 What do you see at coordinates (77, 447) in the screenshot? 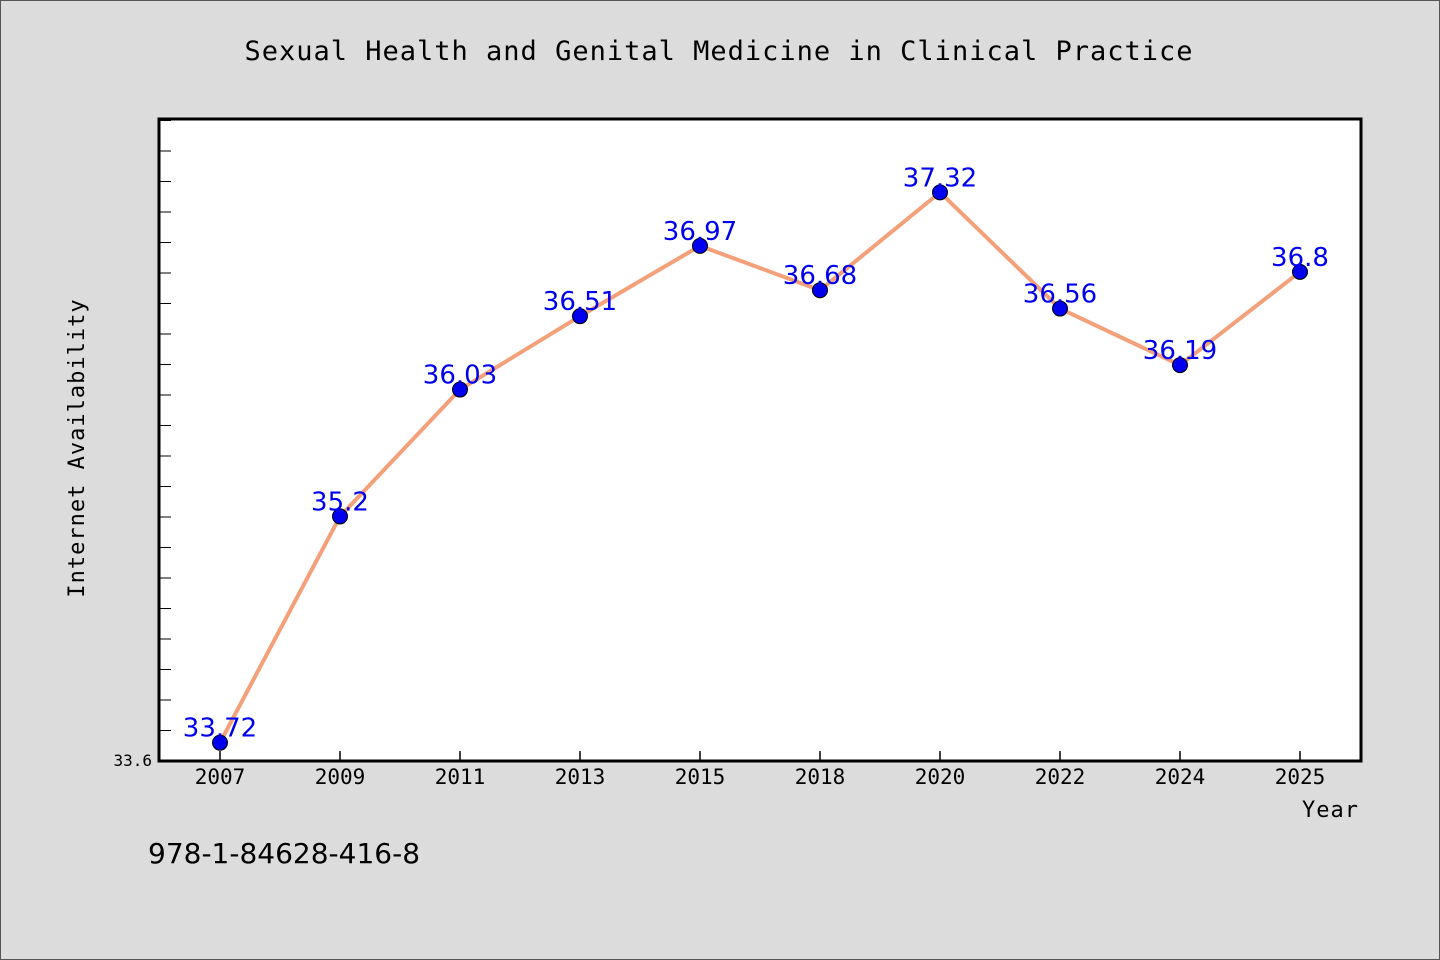
I see `y-axis-label: Internet Availability` at bounding box center [77, 447].